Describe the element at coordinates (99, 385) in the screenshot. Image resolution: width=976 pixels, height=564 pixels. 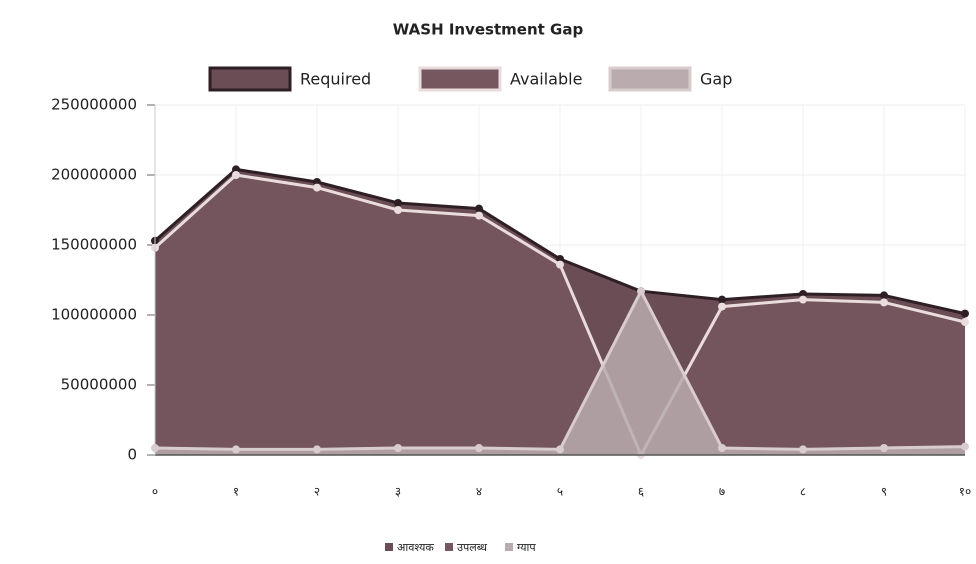
I see `y-tick-label: 50000000` at that location.